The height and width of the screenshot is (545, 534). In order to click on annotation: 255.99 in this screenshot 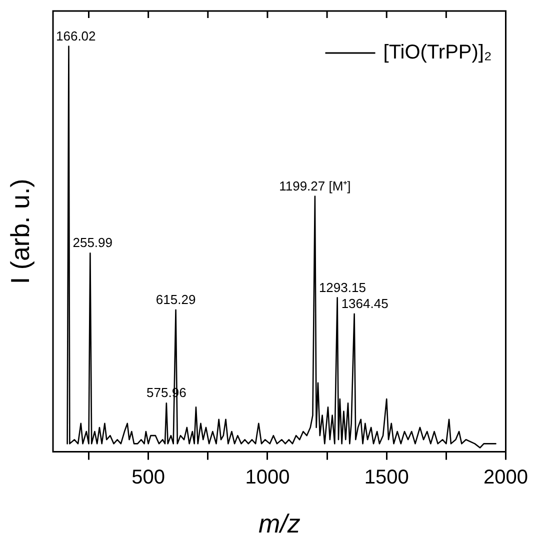, I will do `click(92, 242)`.